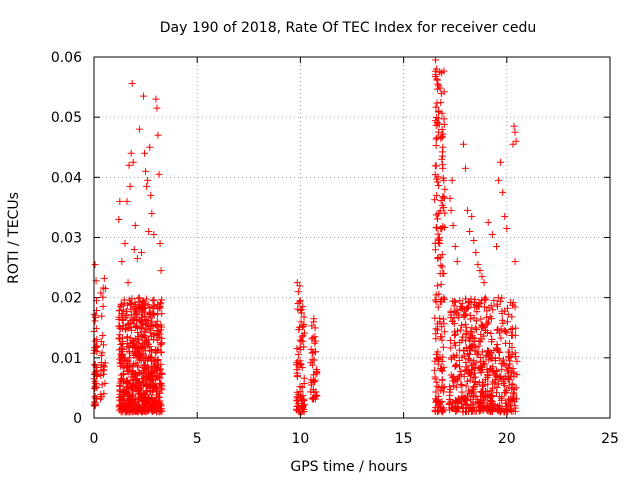  What do you see at coordinates (610, 439) in the screenshot?
I see `x-tick-label: 25` at bounding box center [610, 439].